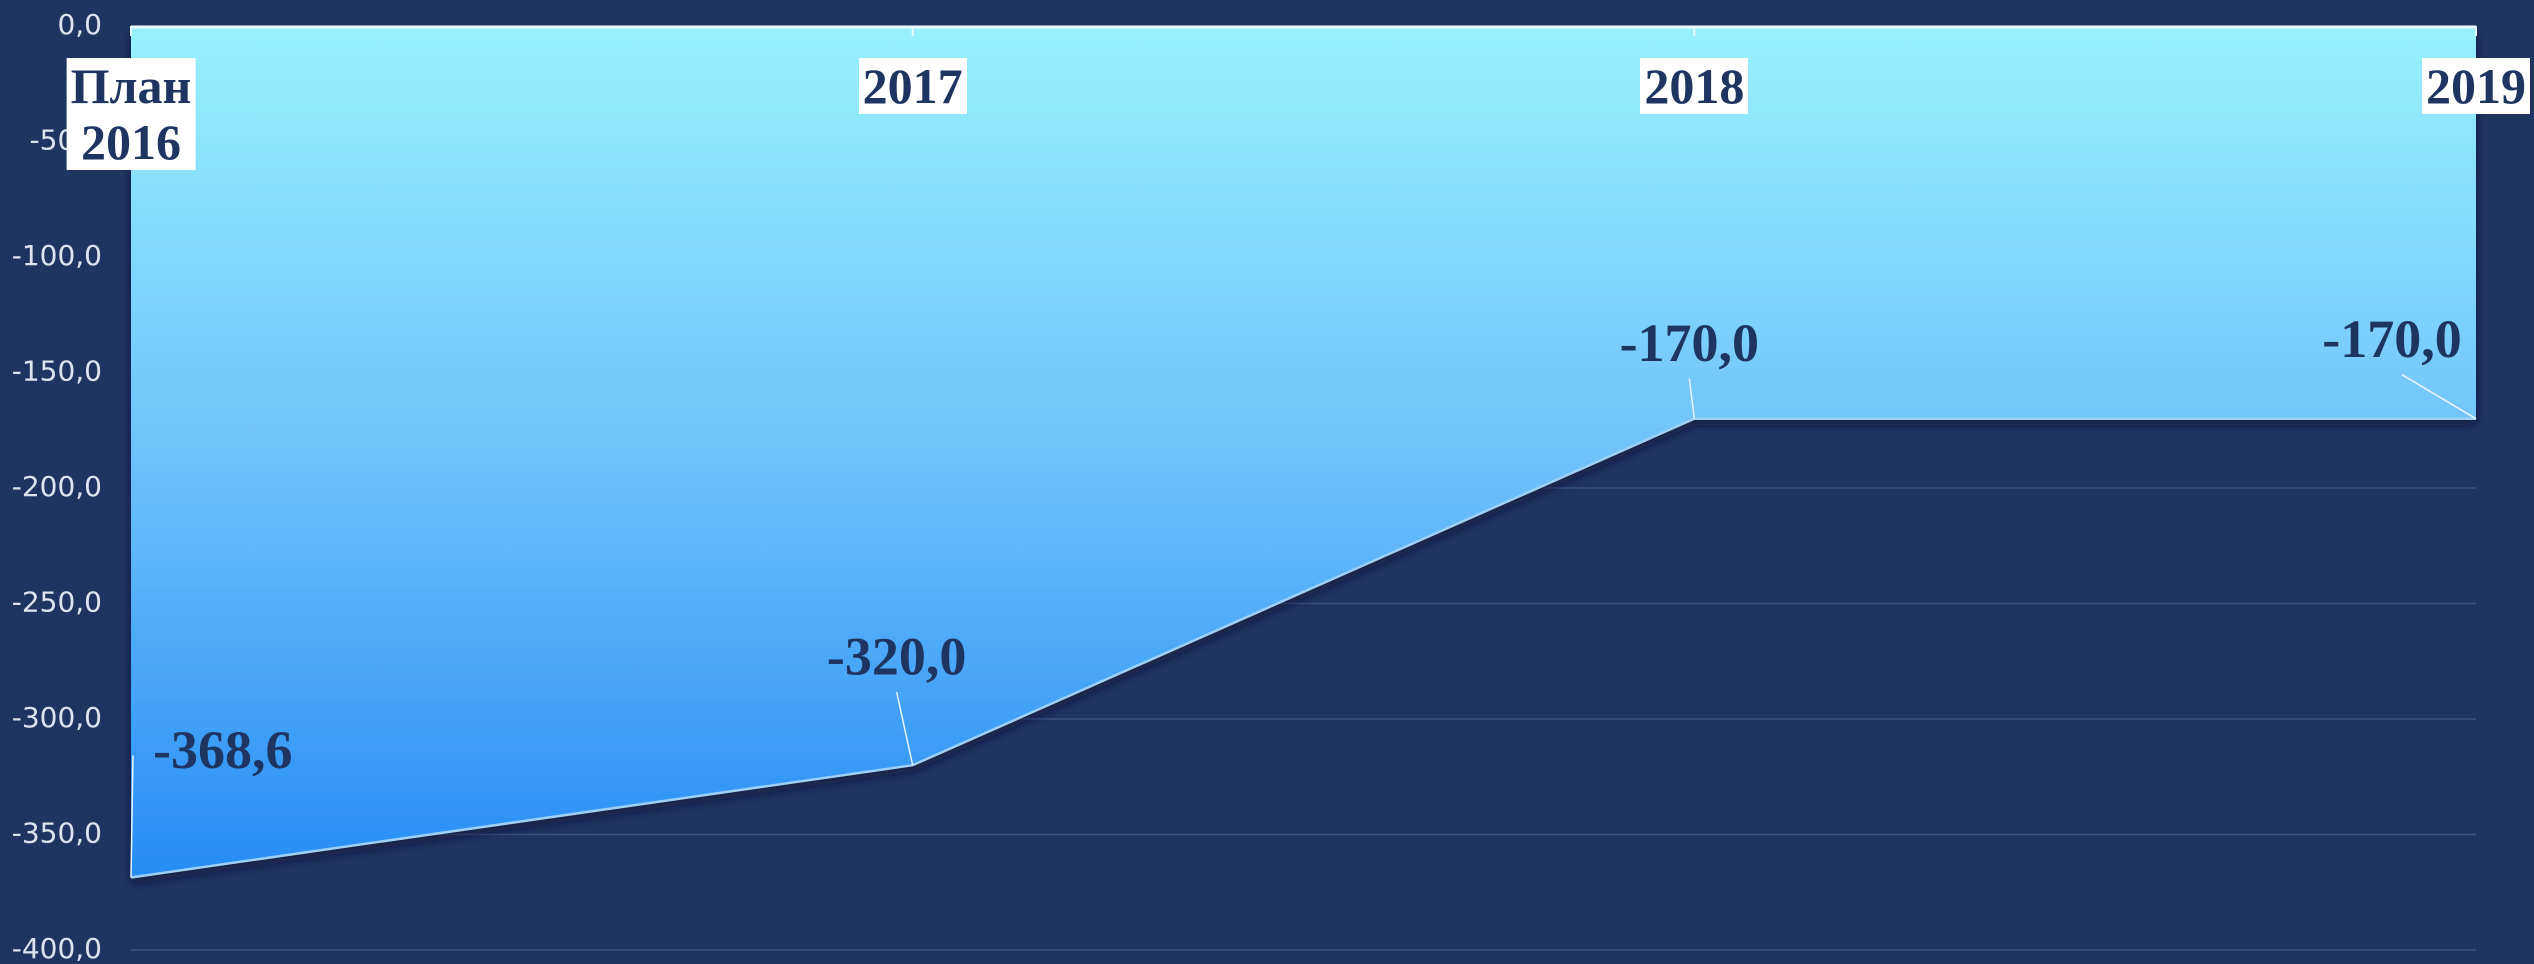 The width and height of the screenshot is (2534, 964). What do you see at coordinates (57, 833) in the screenshot?
I see `y-tick-label: -350,0` at bounding box center [57, 833].